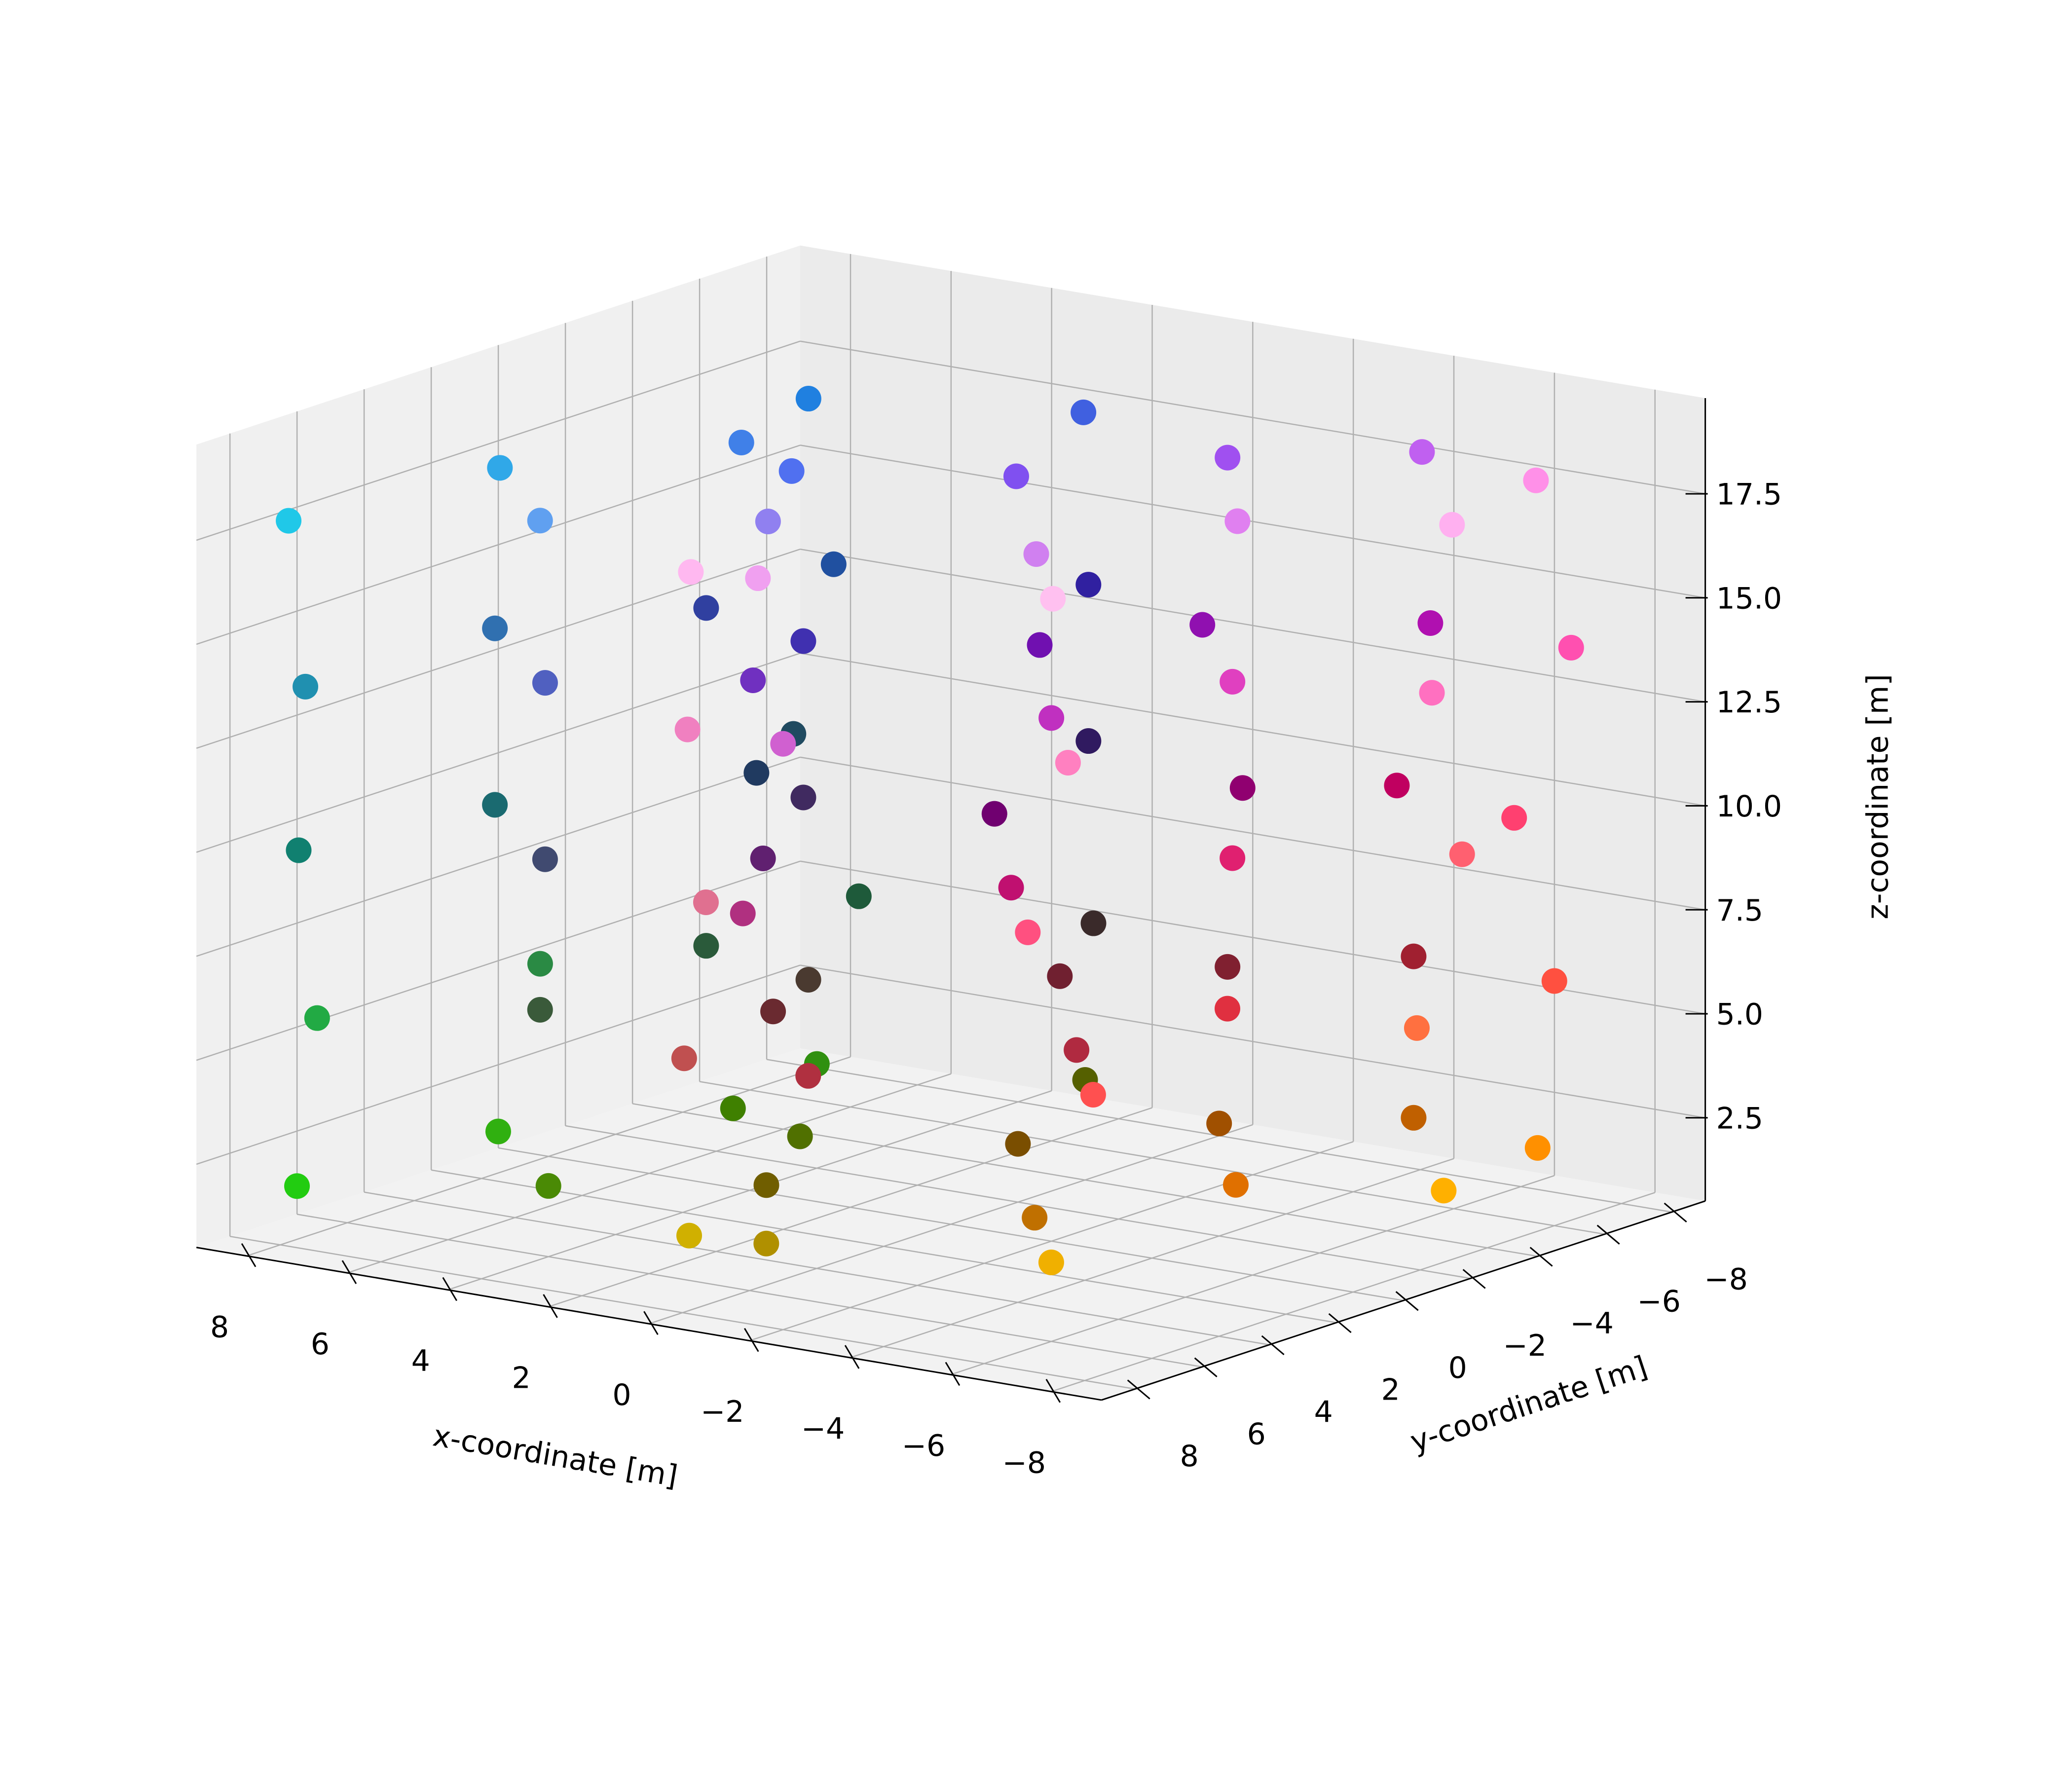 Image resolution: width=2072 pixels, height=1776 pixels. Describe the element at coordinates (1740, 911) in the screenshot. I see `z-tick-label: 7.5` at that location.